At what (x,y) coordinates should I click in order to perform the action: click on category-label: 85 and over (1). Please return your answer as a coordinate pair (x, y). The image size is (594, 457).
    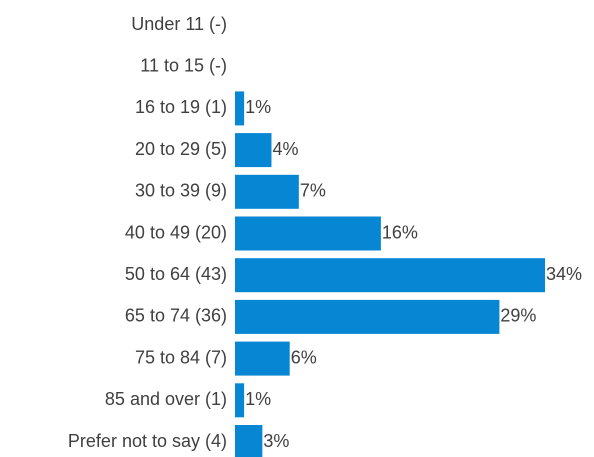
    Looking at the image, I should click on (166, 399).